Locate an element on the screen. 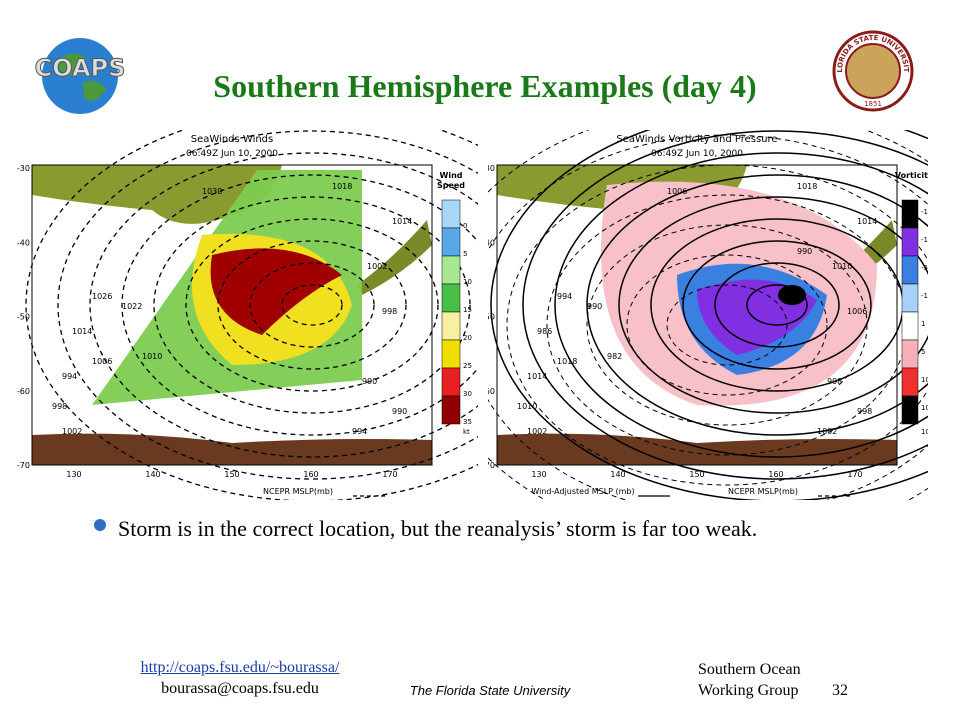 The height and width of the screenshot is (720, 960). legend-label: 35 is located at coordinates (467, 422).